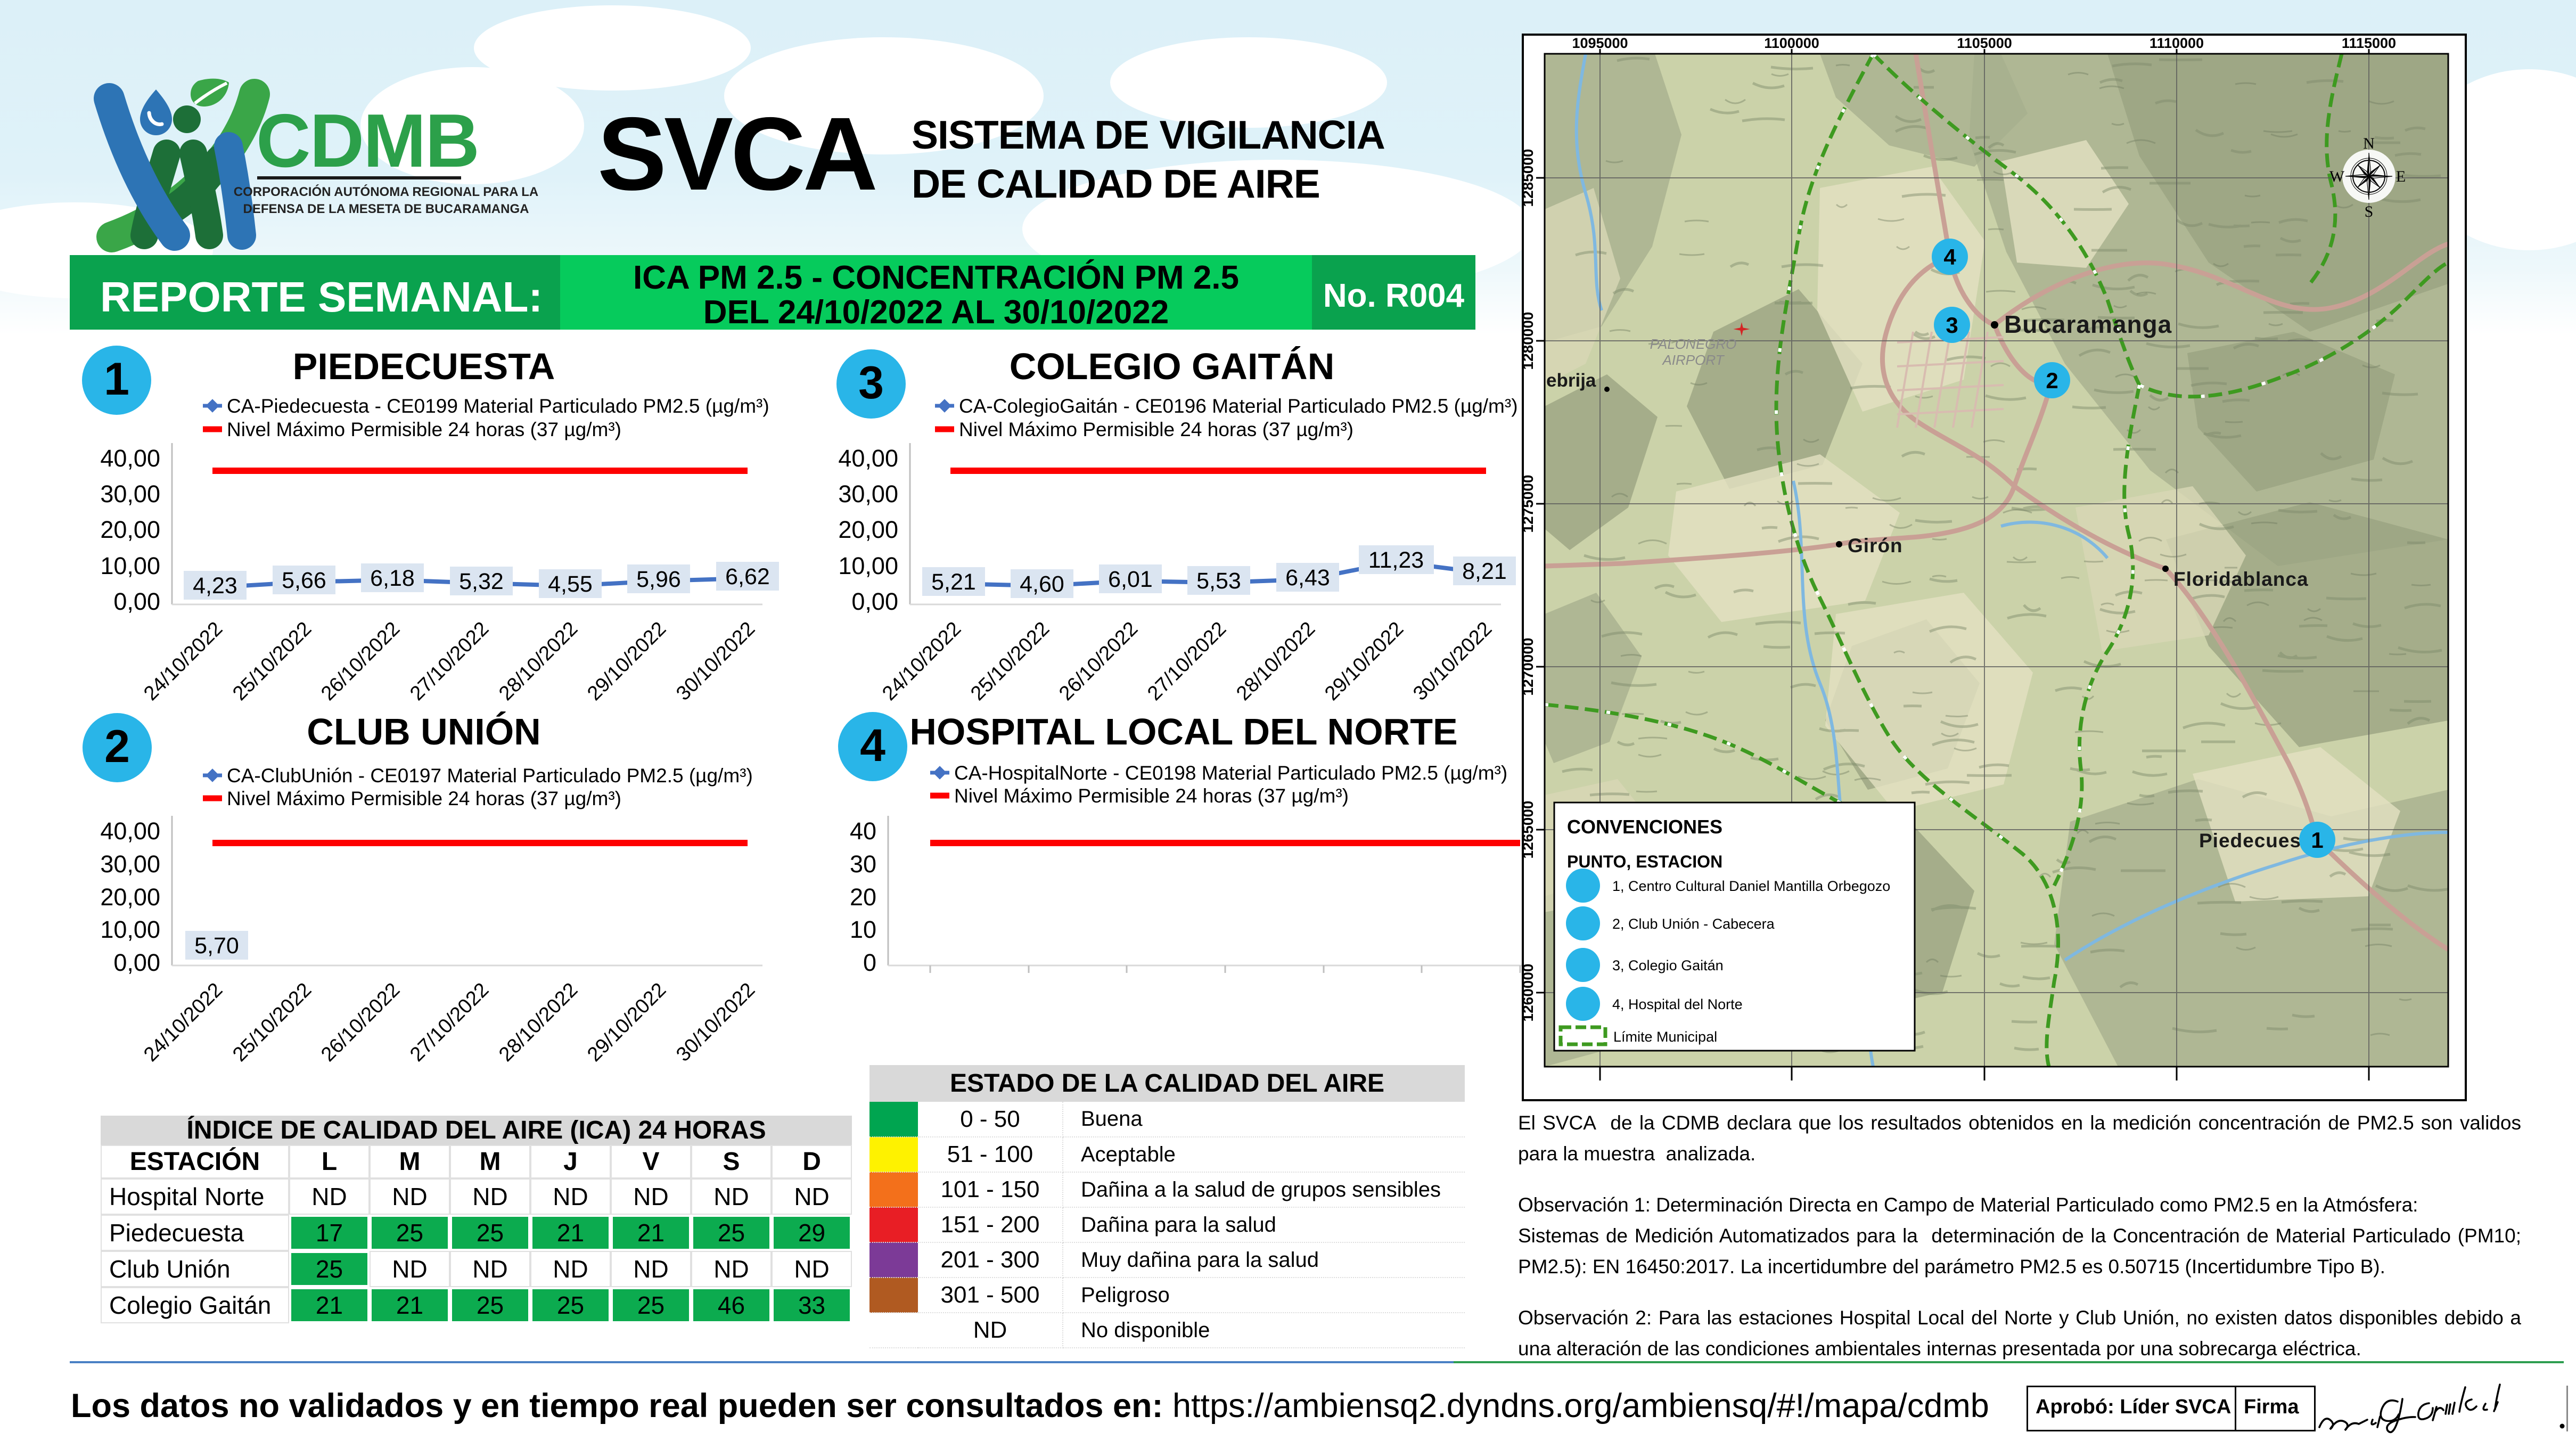 The width and height of the screenshot is (2576, 1449). I want to click on svg-text: 4,60, so click(1042, 584).